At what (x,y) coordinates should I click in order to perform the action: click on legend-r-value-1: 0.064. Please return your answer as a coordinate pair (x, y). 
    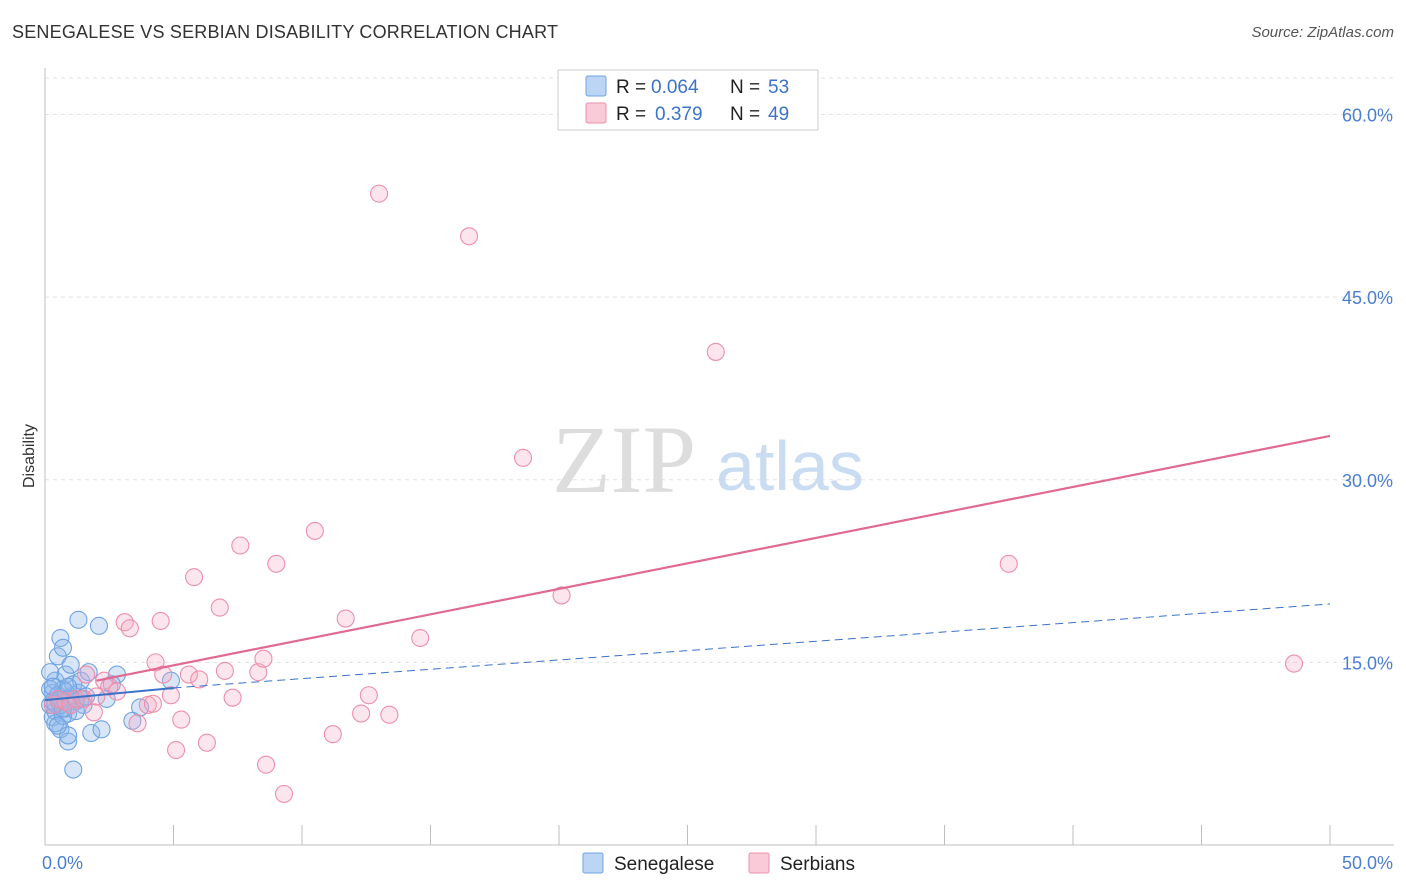
    Looking at the image, I should click on (675, 87).